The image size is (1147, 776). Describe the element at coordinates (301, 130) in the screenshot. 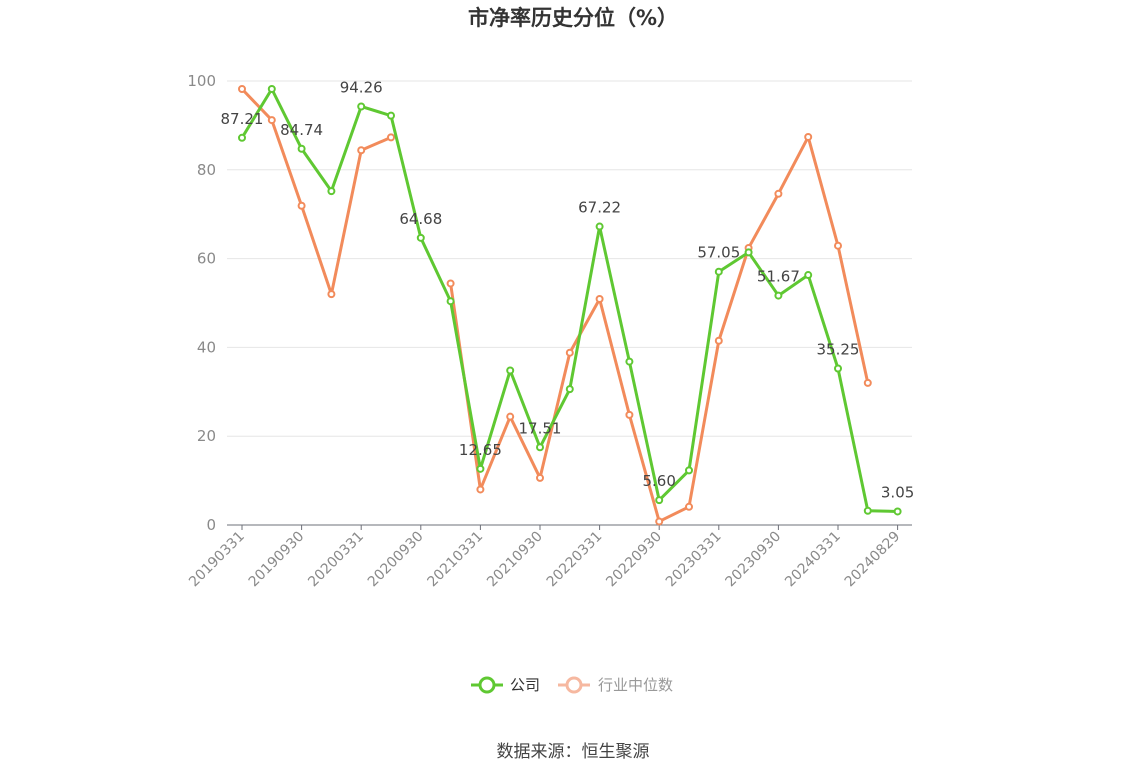

I see `data-label: 84.74` at that location.